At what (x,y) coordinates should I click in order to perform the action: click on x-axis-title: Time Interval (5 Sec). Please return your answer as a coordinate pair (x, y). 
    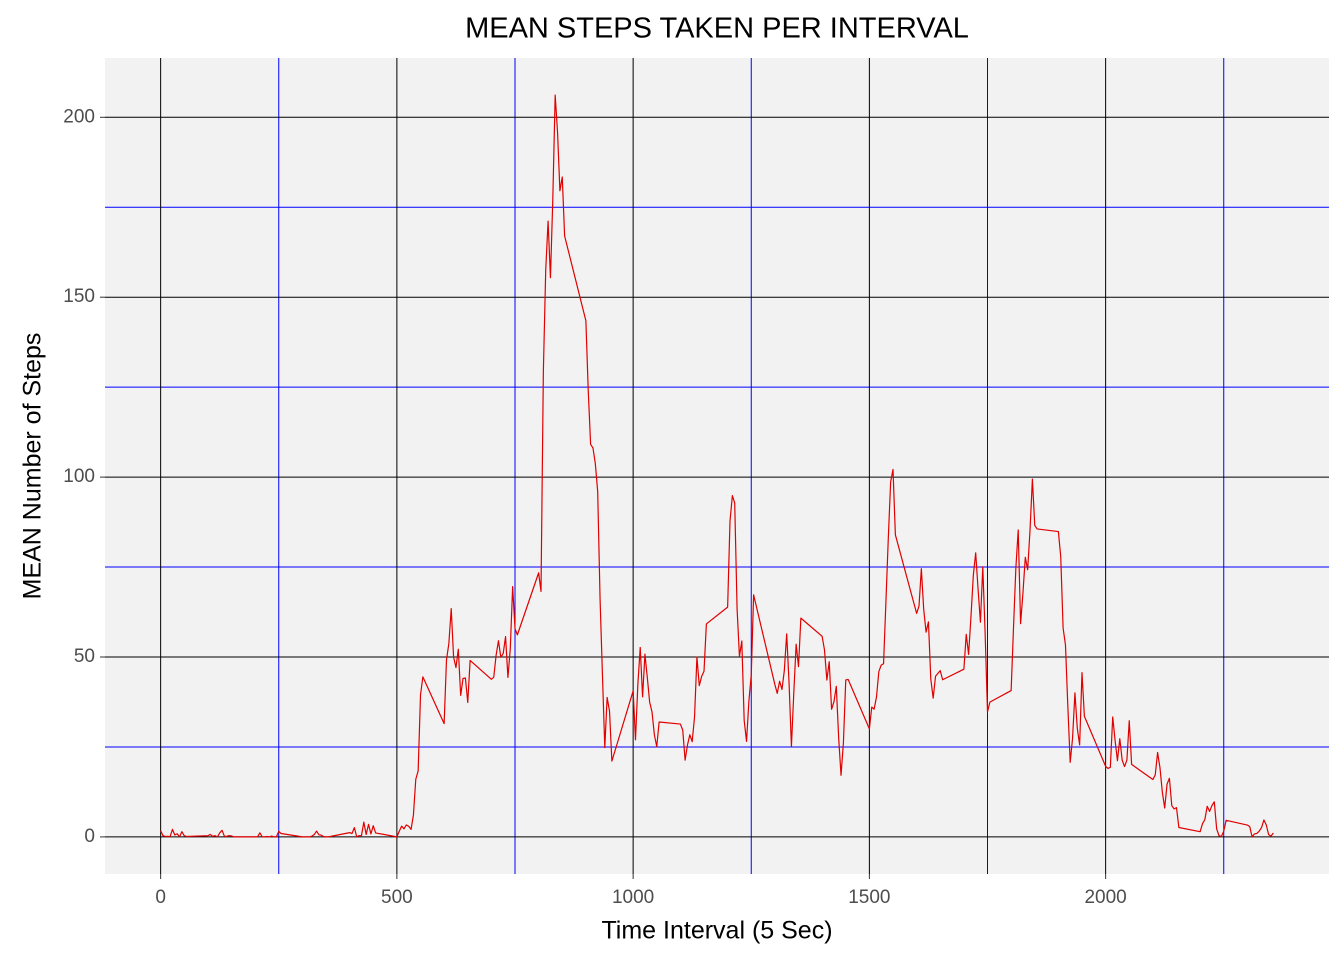
    Looking at the image, I should click on (716, 931).